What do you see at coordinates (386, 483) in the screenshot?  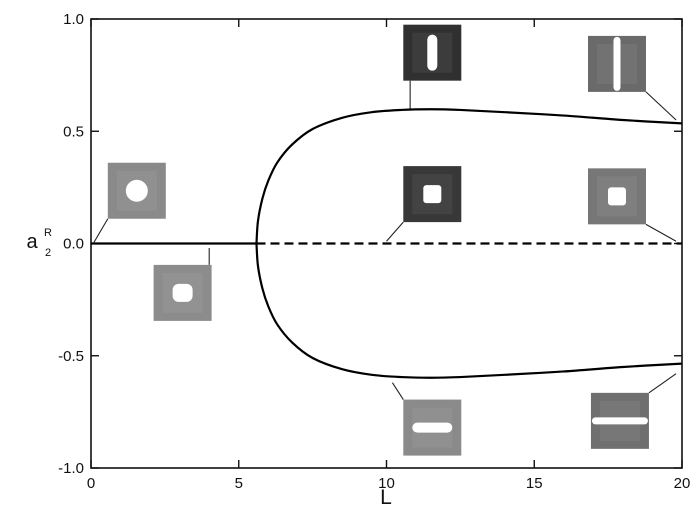 I see `x-tick-label: 10` at bounding box center [386, 483].